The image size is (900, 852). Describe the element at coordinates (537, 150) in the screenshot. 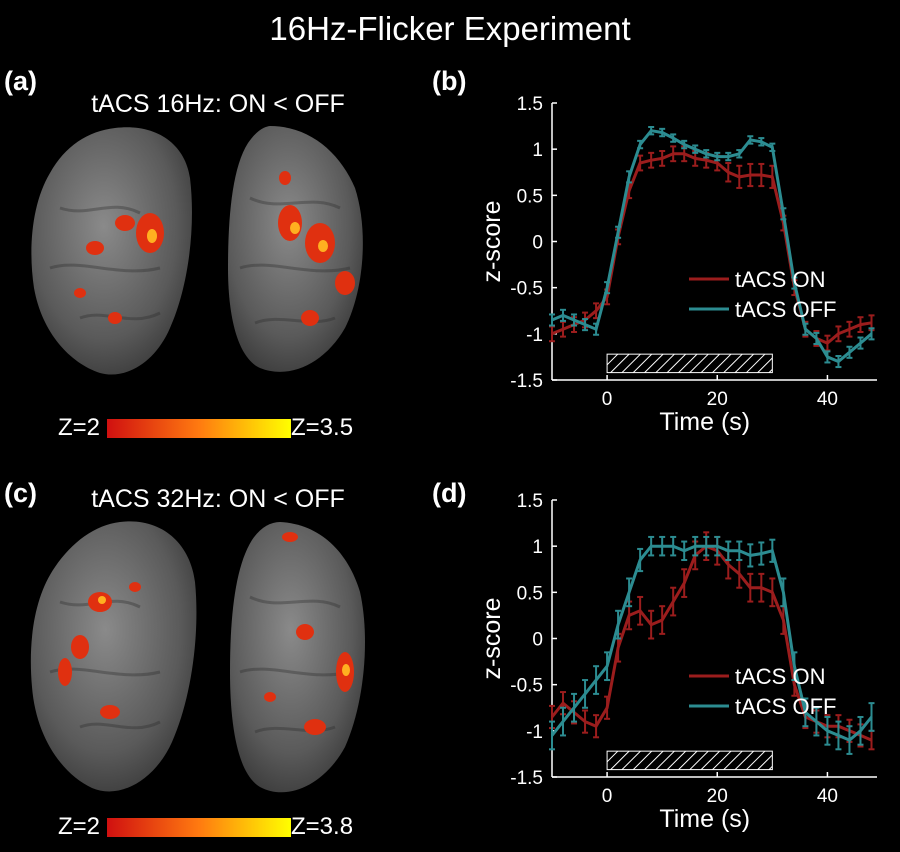

I see `y-tick-label: 1` at that location.